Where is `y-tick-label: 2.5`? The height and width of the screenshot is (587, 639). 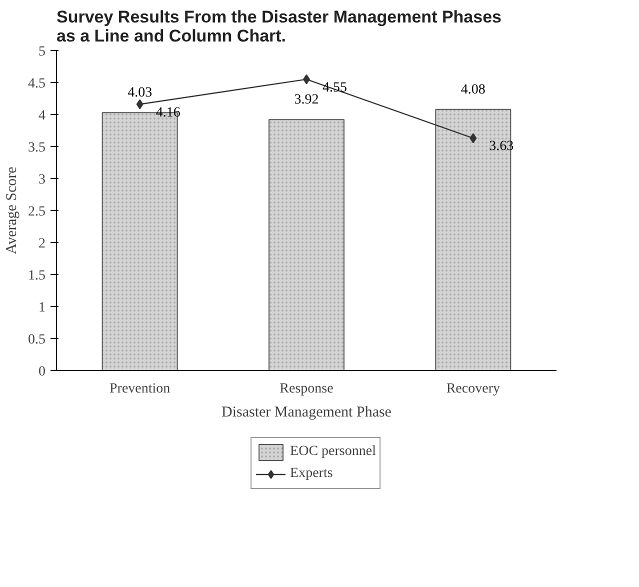
y-tick-label: 2.5 is located at coordinates (37, 212).